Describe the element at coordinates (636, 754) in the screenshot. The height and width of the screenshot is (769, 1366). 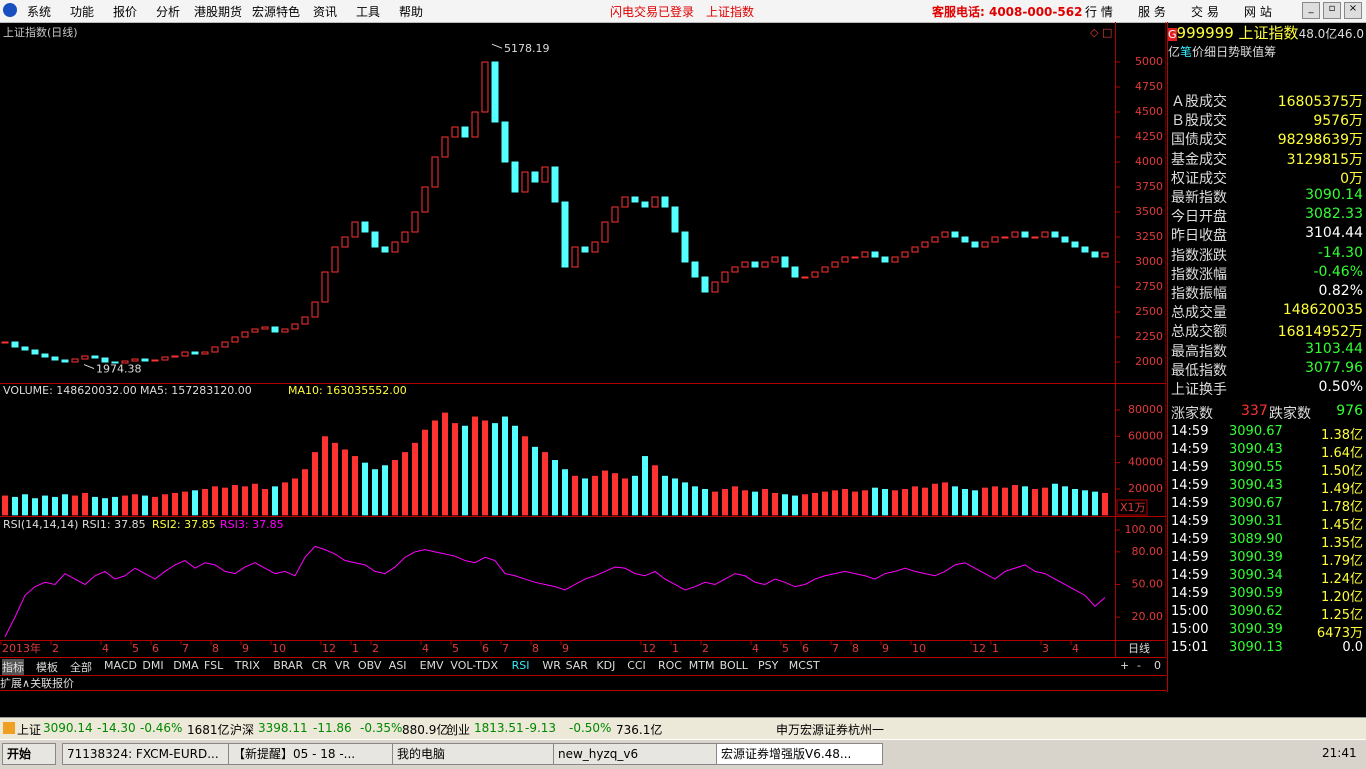
I see `task-button: new_hyzq_v6` at that location.